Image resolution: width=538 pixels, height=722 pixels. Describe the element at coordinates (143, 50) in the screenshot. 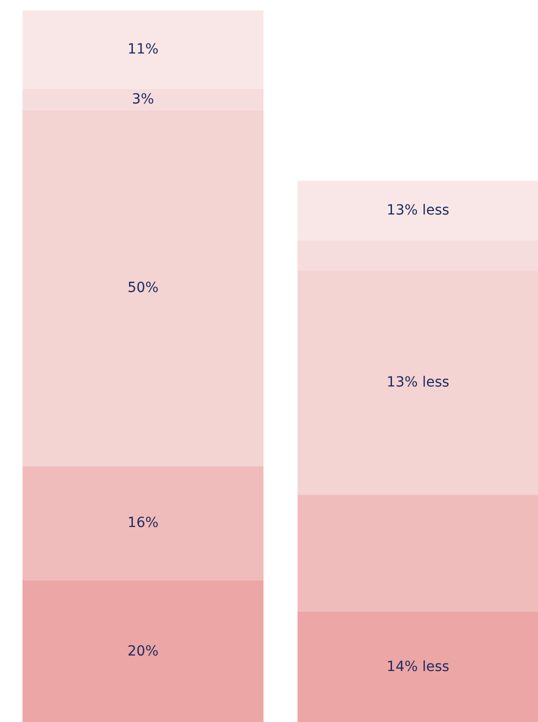

I see `data-label: 11%` at that location.